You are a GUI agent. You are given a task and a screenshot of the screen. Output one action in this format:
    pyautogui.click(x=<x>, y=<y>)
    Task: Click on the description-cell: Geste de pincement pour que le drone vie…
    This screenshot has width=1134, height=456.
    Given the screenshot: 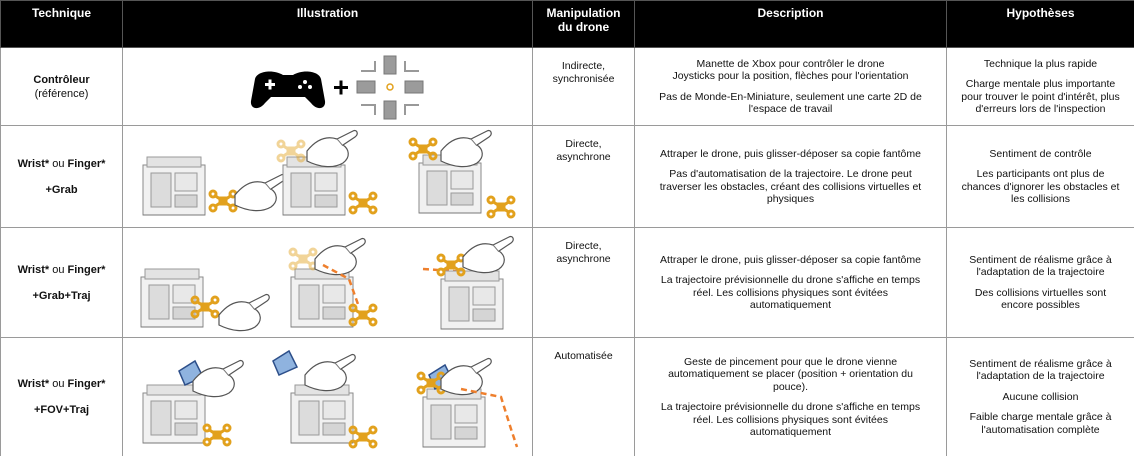 What is the action you would take?
    pyautogui.click(x=790, y=396)
    